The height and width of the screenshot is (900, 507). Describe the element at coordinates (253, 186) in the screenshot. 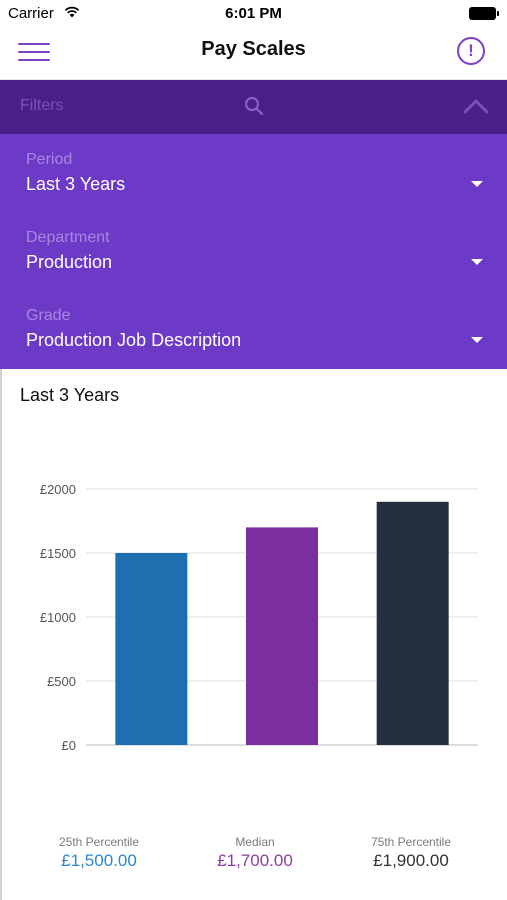

I see `period-select: Period Last 3 Years` at that location.